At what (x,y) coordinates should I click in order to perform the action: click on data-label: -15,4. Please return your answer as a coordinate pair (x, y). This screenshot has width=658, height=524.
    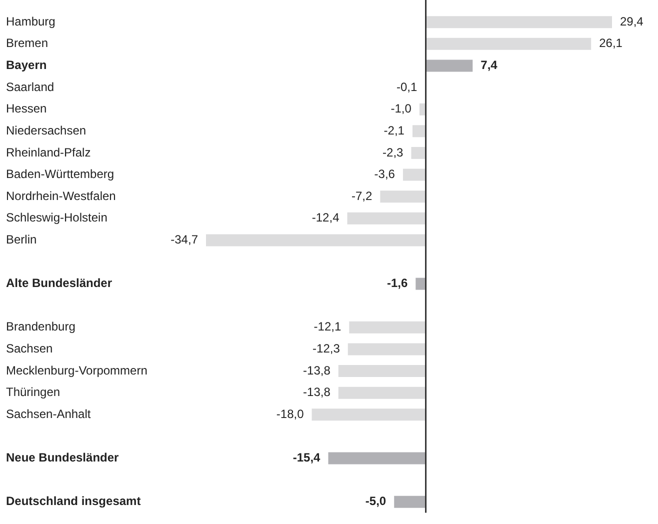
    Looking at the image, I should click on (306, 457).